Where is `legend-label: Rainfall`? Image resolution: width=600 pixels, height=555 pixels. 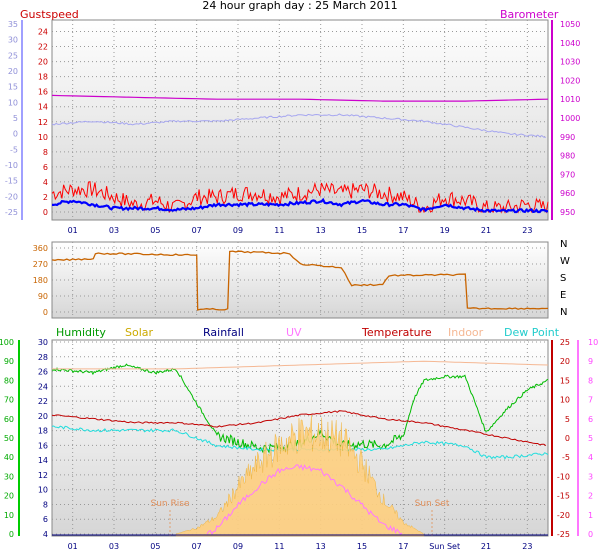
legend-label: Rainfall is located at coordinates (223, 332).